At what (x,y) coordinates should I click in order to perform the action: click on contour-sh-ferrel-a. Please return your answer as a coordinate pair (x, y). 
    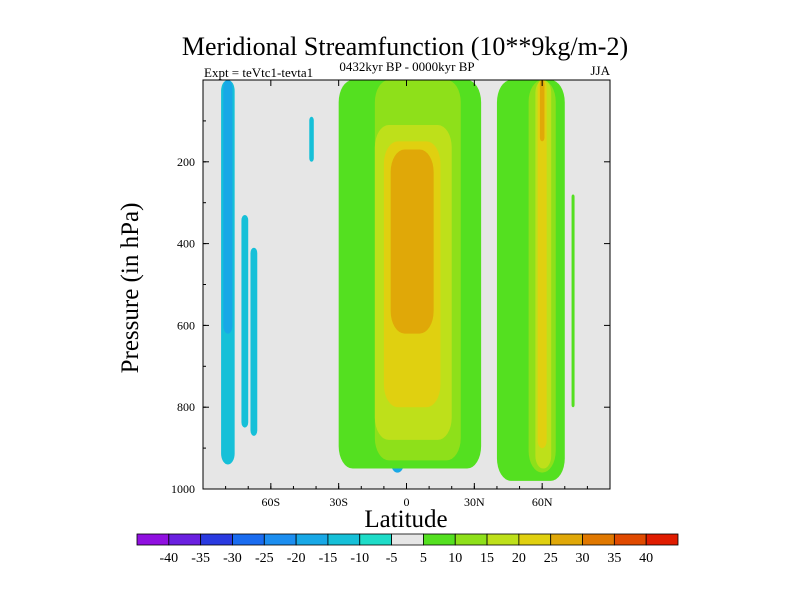
    Looking at the image, I should click on (245, 321).